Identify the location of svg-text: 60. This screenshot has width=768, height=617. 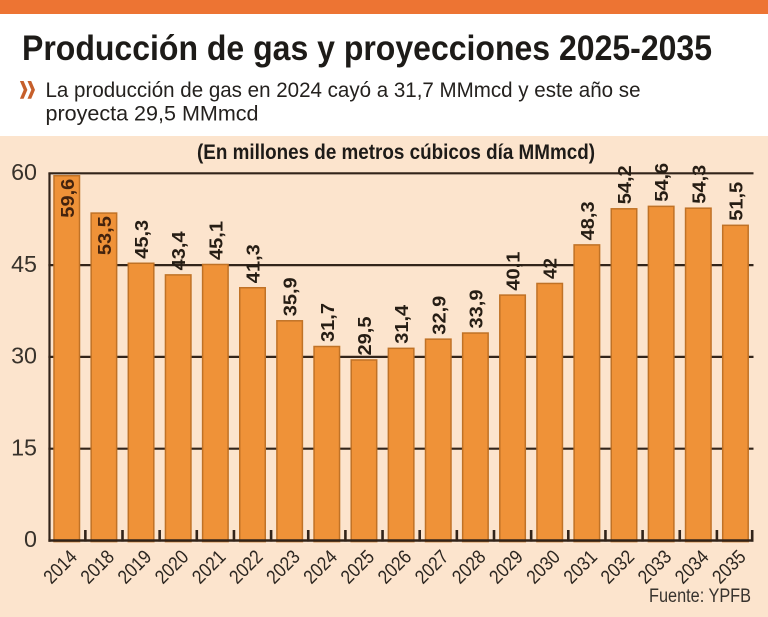
(24, 172).